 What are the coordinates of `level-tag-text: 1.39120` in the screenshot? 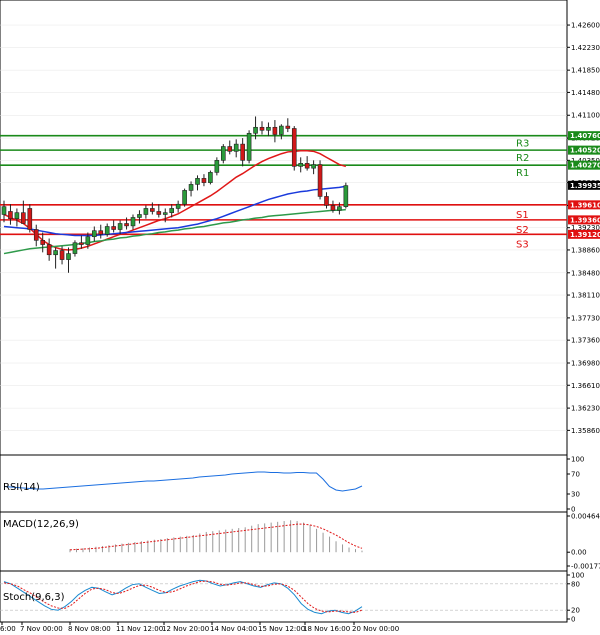 It's located at (585, 235).